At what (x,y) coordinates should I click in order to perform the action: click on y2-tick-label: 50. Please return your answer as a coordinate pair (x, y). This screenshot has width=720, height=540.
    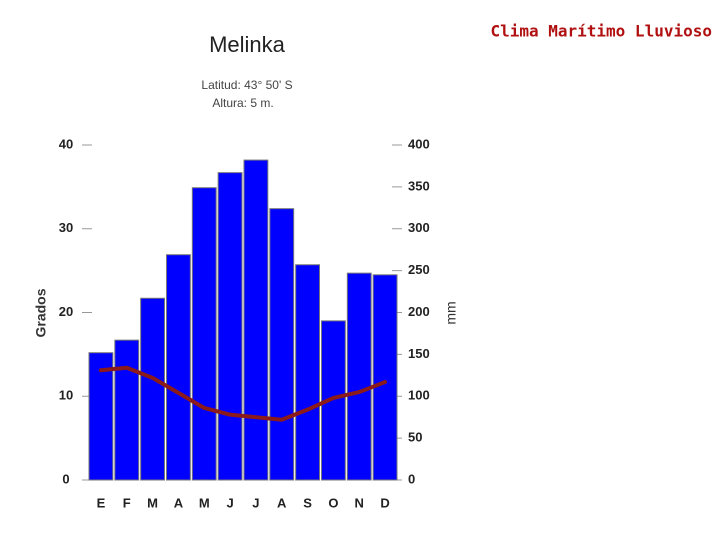
    Looking at the image, I should click on (415, 437).